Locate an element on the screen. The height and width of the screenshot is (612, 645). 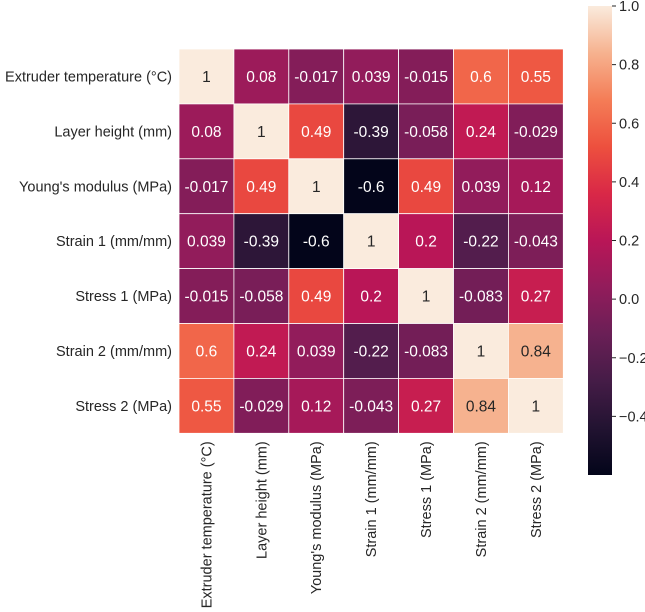
x-tick-label: Strain 1 (mm/mm) is located at coordinates (372, 499).